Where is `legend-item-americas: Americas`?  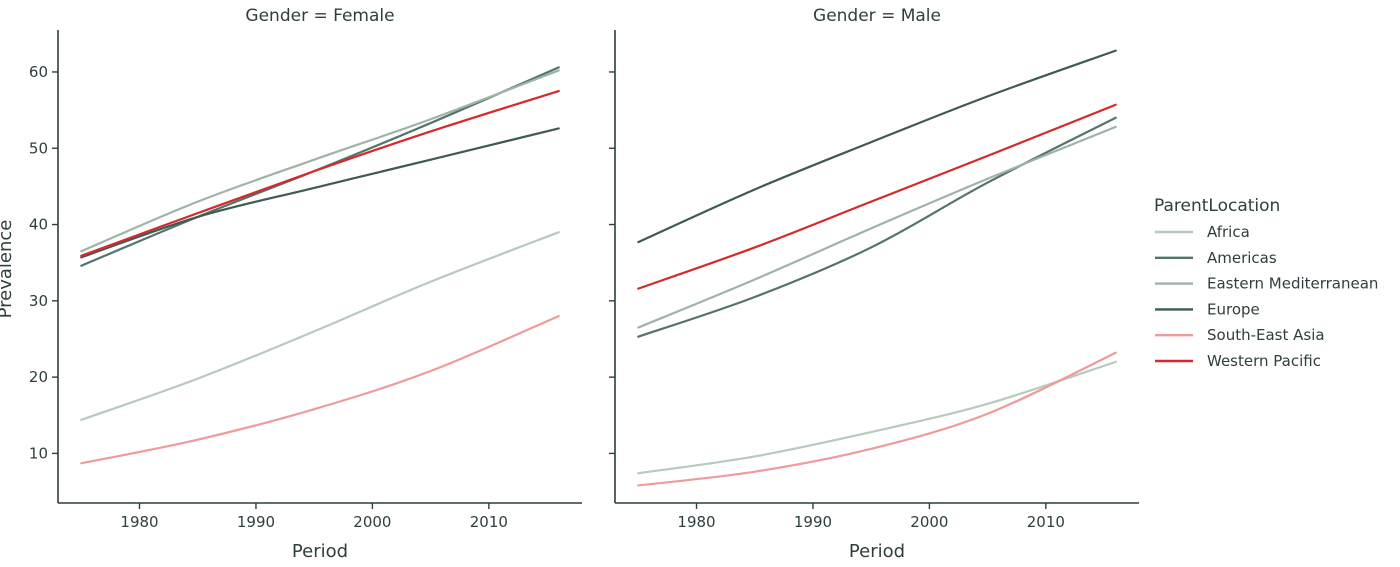
legend-item-americas: Americas is located at coordinates (1216, 258).